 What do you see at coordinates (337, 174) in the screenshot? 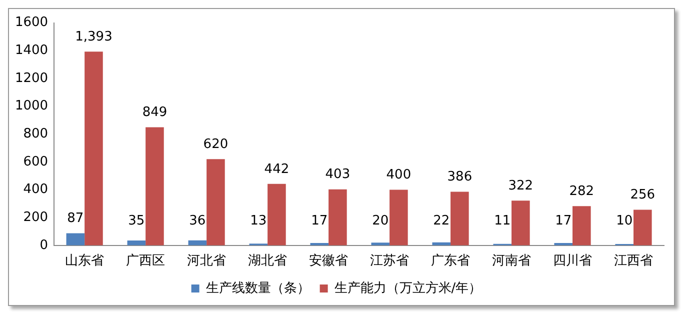
I see `data-label: 403` at bounding box center [337, 174].